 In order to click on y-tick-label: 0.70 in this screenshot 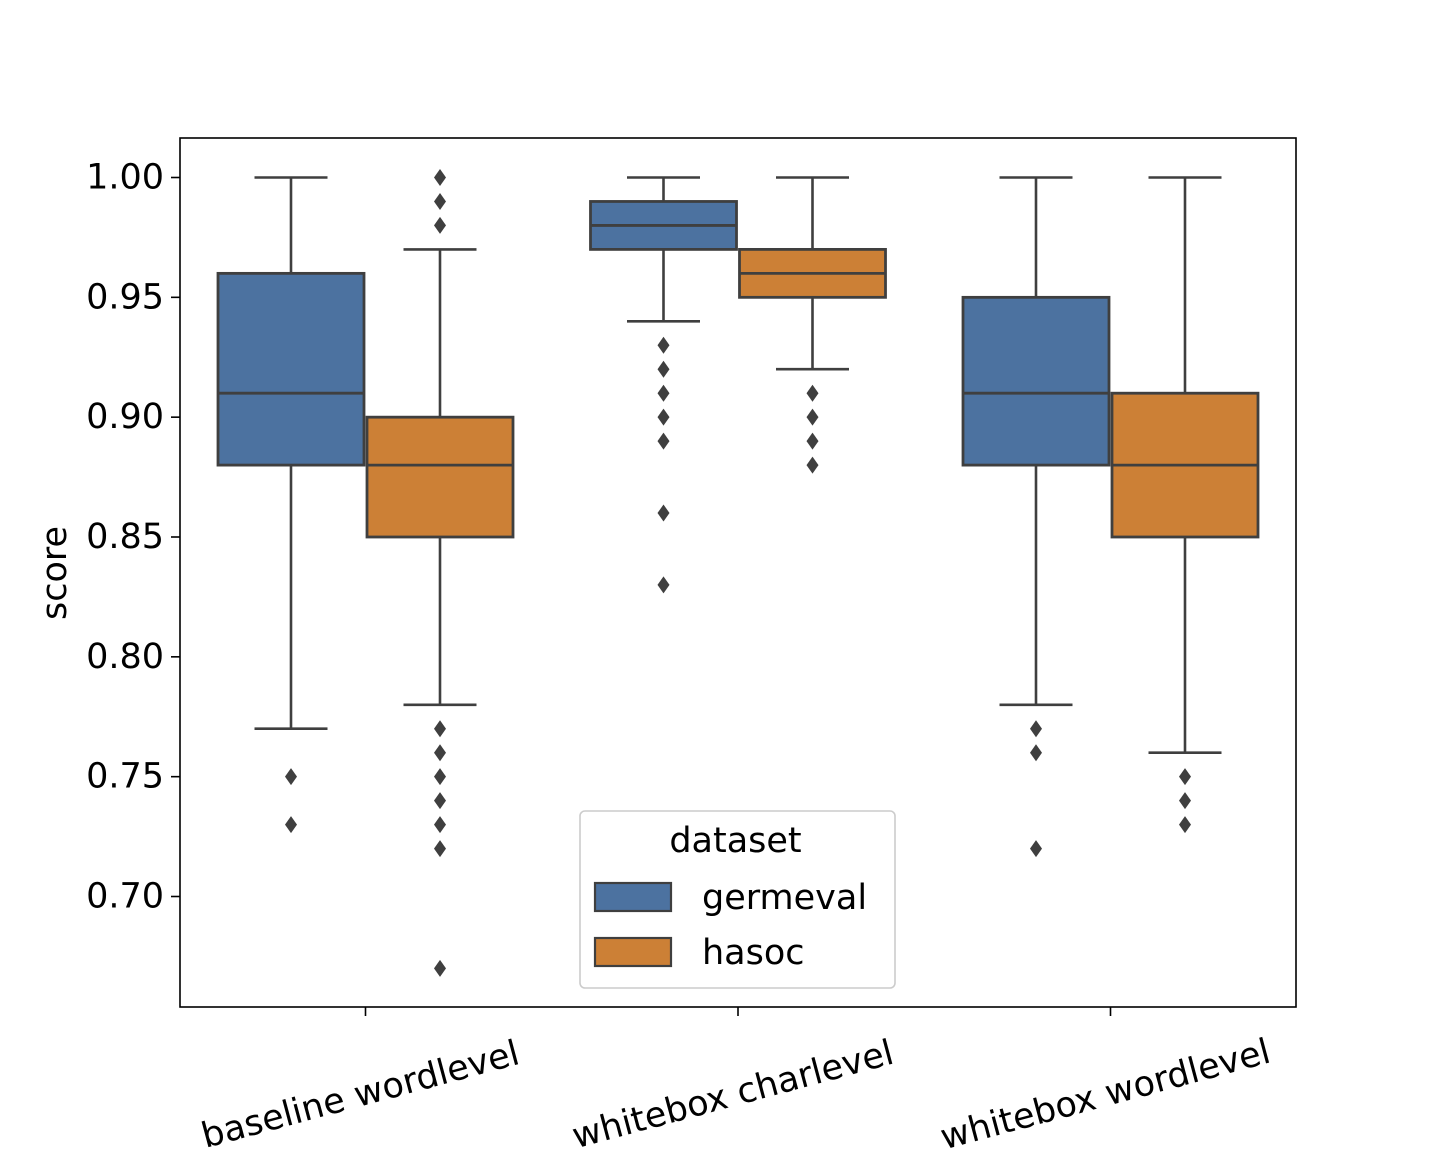, I will do `click(125, 897)`.